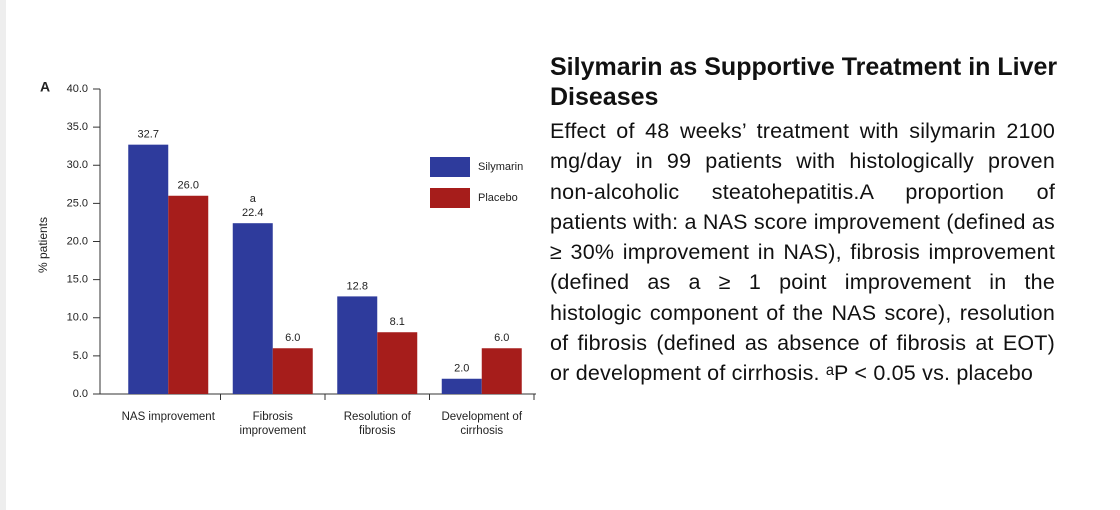 The height and width of the screenshot is (510, 1120). Describe the element at coordinates (500, 167) in the screenshot. I see `legend-label: Silymarin` at that location.